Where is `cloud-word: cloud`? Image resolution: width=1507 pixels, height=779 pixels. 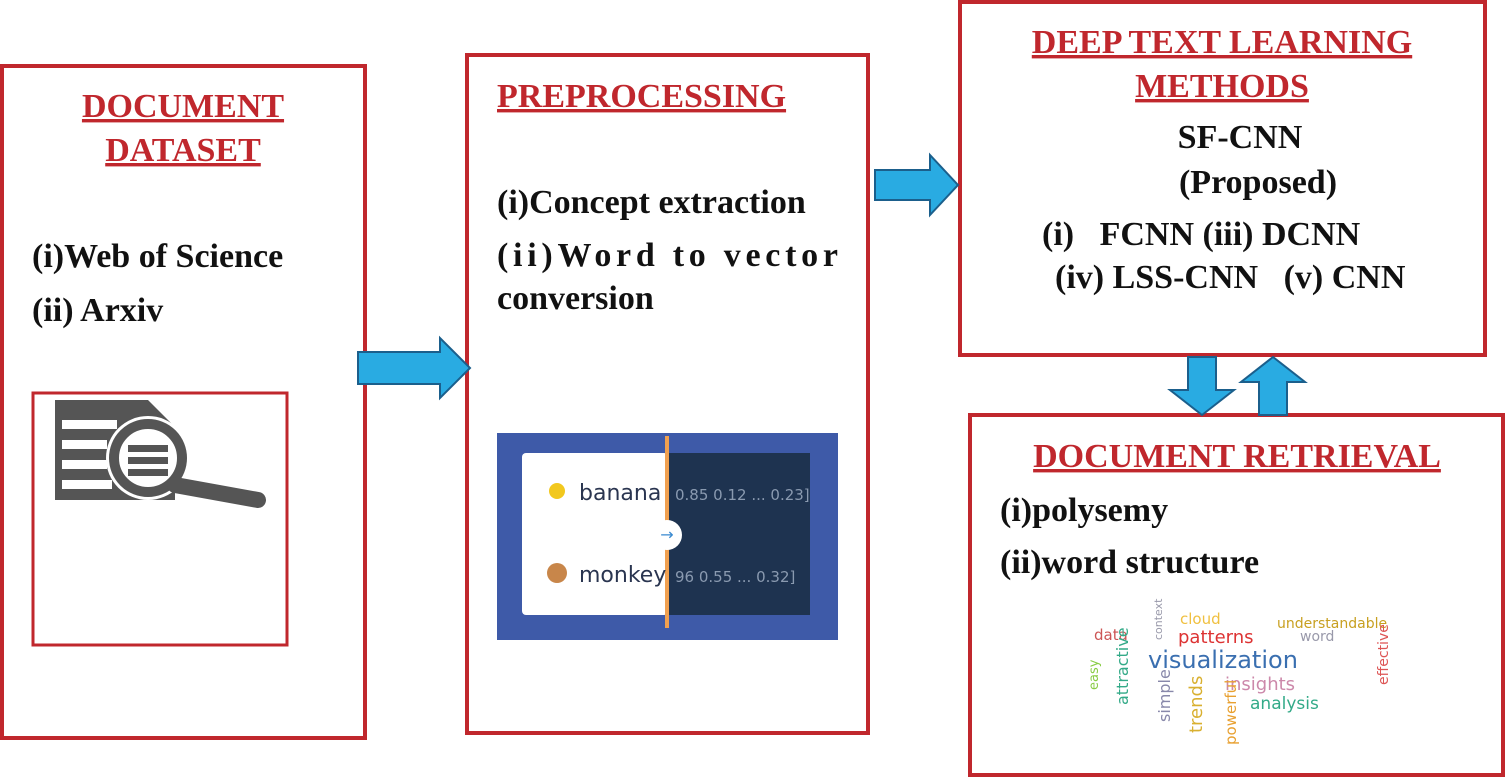
cloud-word: cloud is located at coordinates (1200, 619).